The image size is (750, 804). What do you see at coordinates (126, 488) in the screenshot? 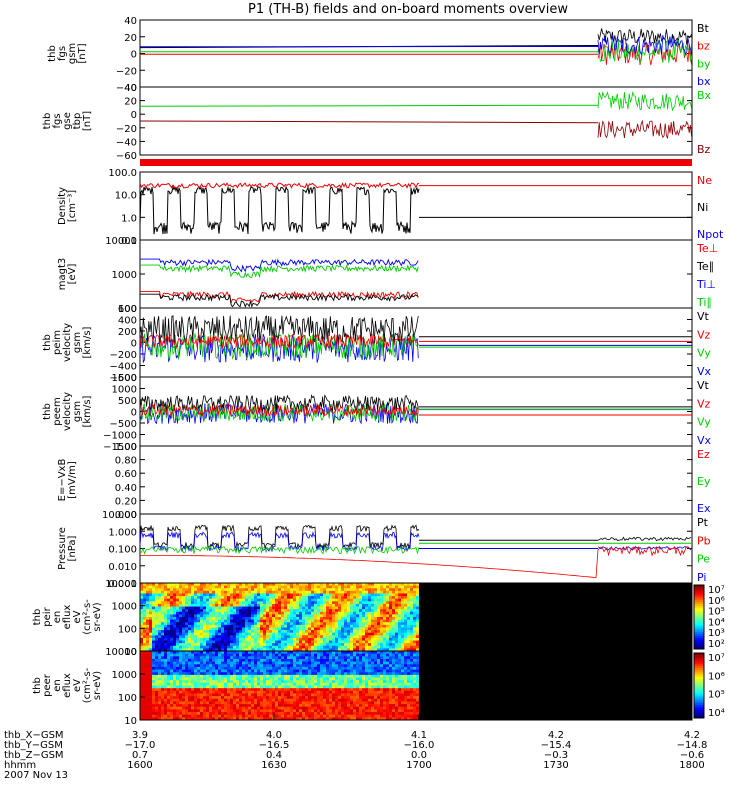
I see `y-tick-label: 0.40` at bounding box center [126, 488].